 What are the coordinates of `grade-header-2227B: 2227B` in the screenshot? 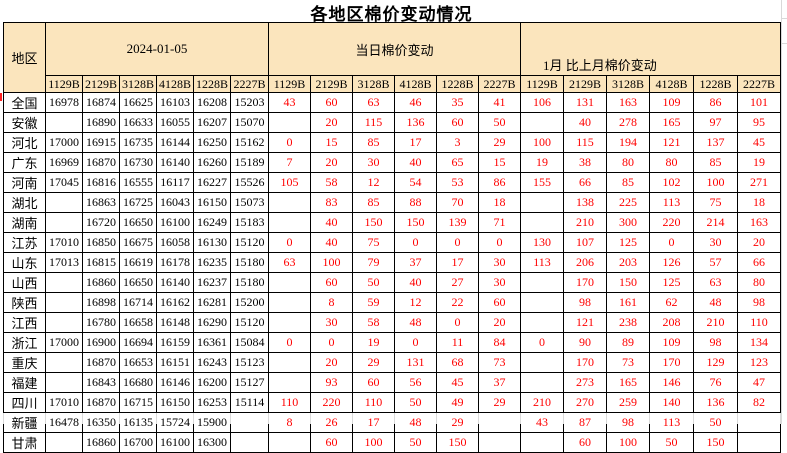 It's located at (759, 84).